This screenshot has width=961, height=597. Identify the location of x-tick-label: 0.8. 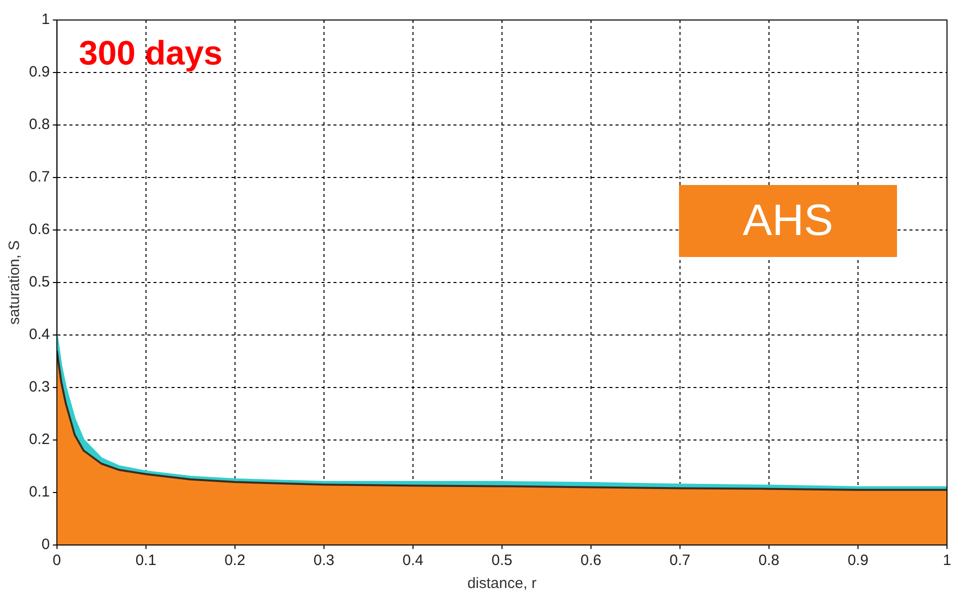
(769, 561).